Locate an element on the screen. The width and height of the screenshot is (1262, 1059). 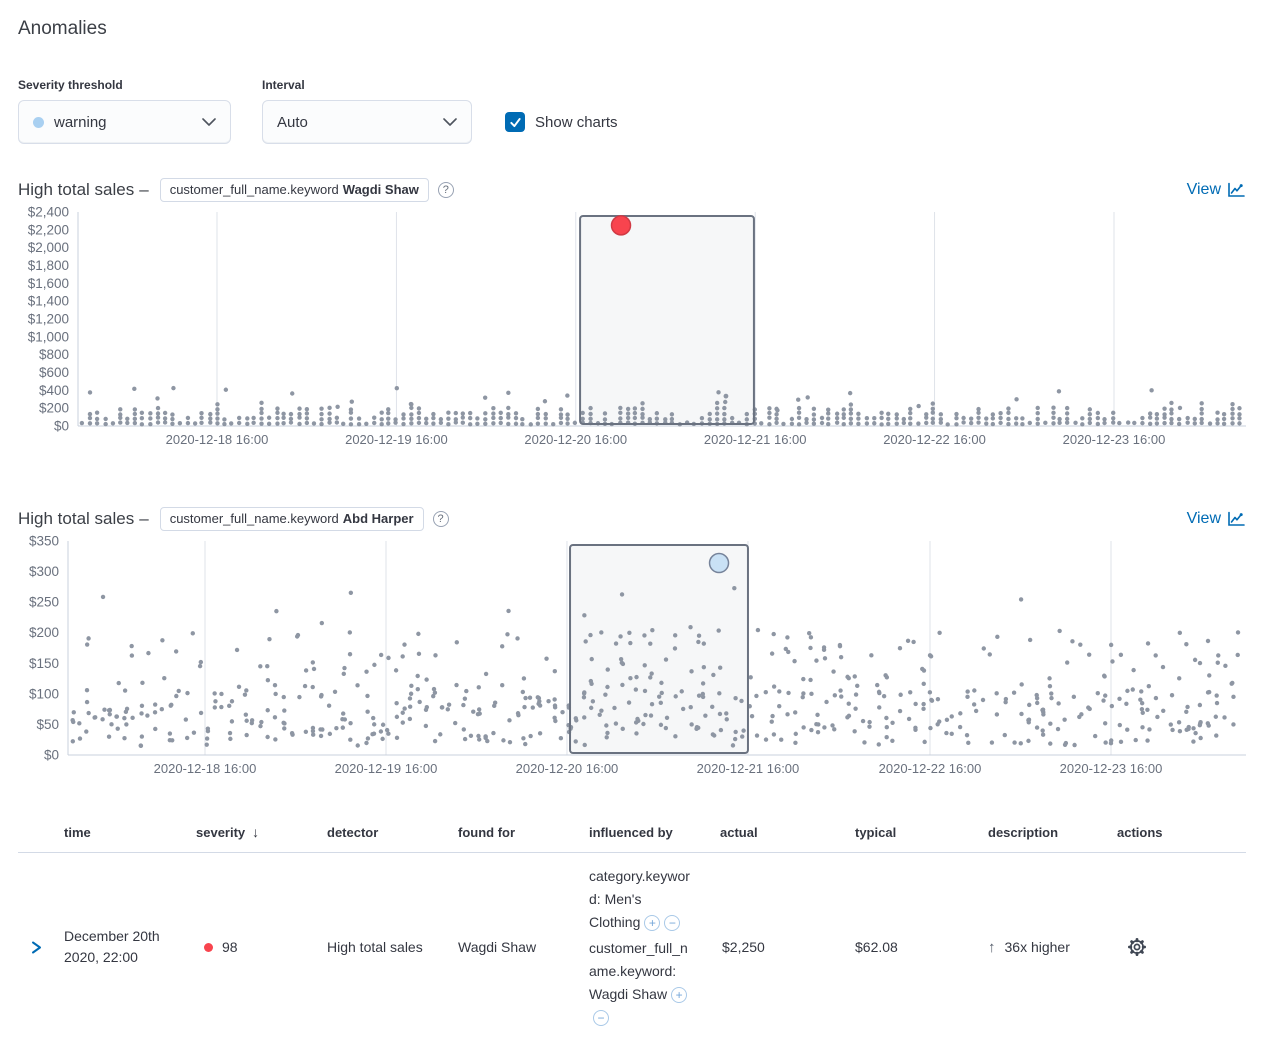
expand-row-button is located at coordinates (36, 947).